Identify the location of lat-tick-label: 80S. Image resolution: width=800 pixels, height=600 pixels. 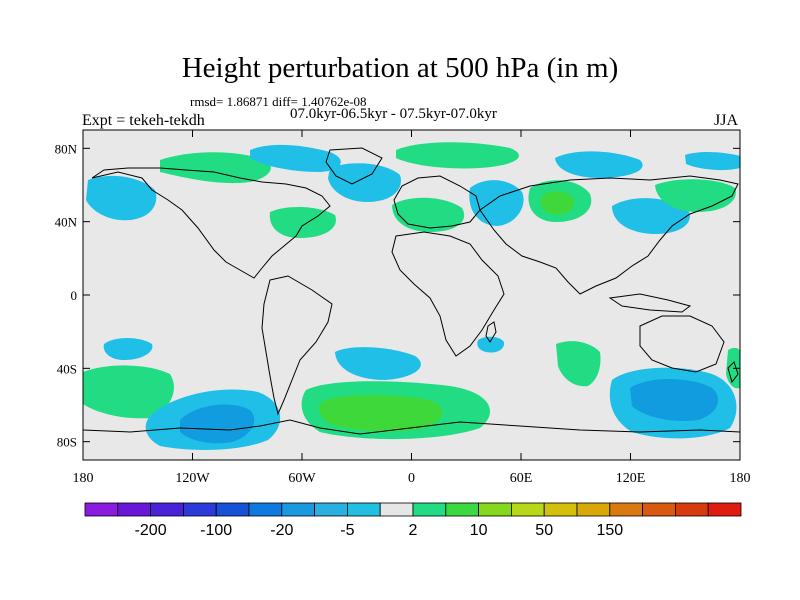
(67, 442).